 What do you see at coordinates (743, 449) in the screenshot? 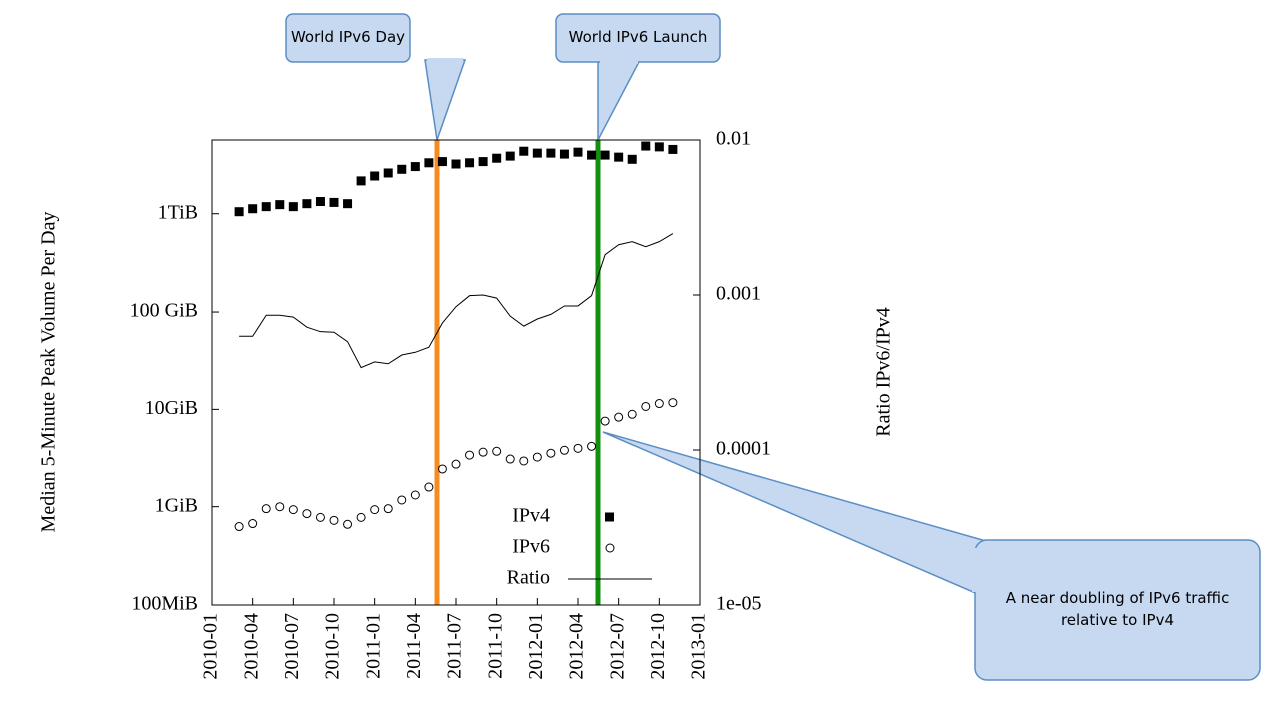
I see `y2-tick-label: 0.0001` at bounding box center [743, 449].